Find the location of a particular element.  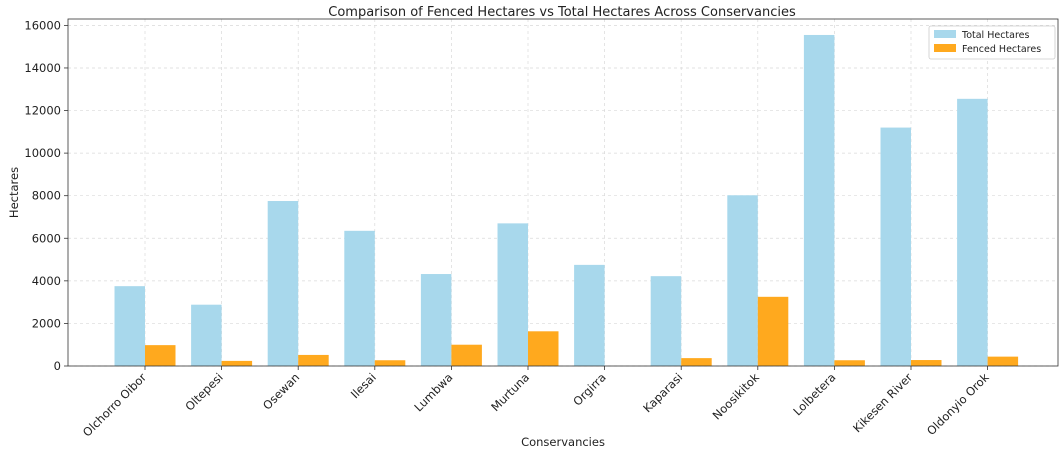

x-tick-label: Kaparasi is located at coordinates (662, 392).